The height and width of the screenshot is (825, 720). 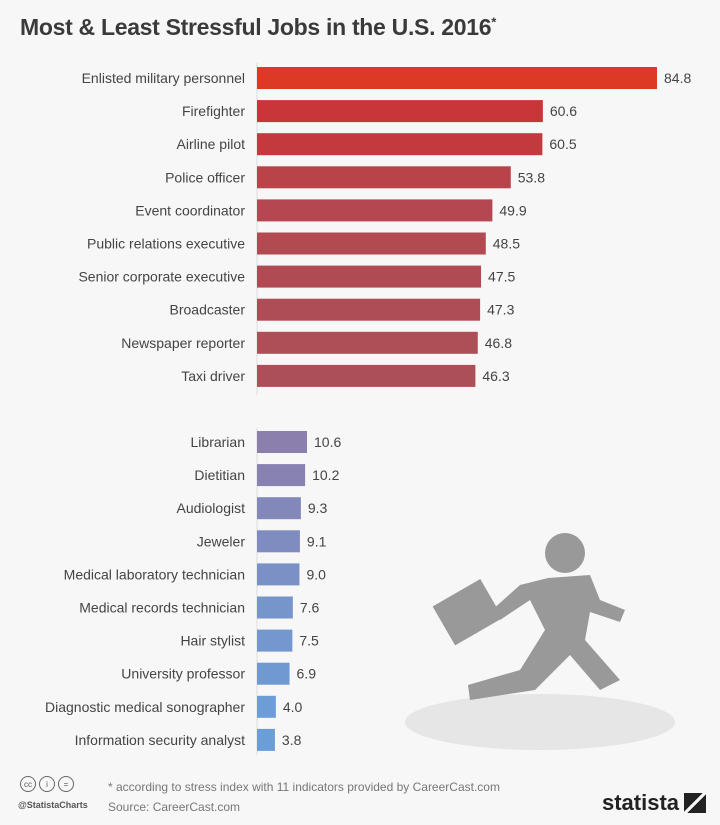 I want to click on category-label: University professor, so click(x=183, y=674).